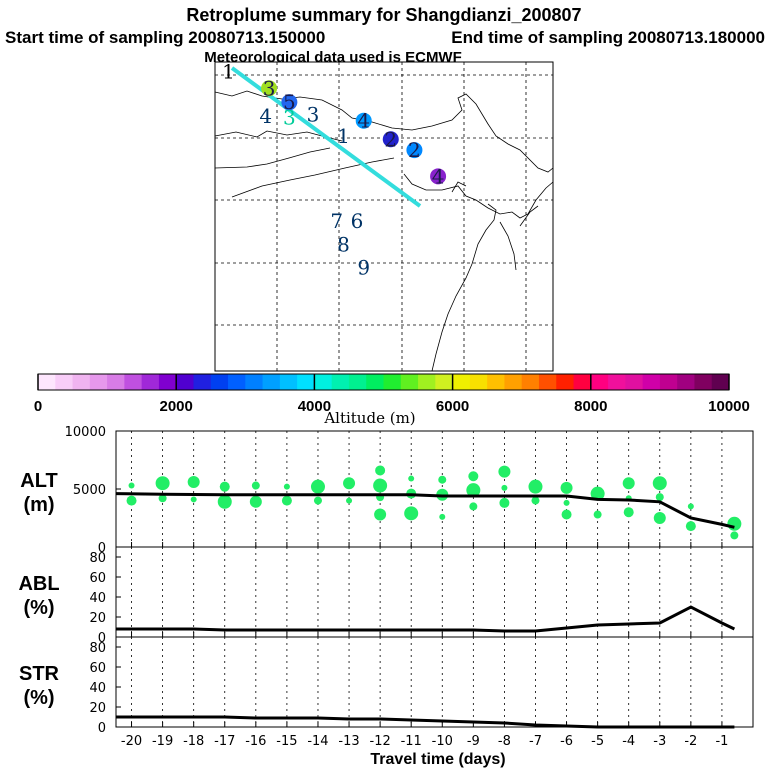 This screenshot has width=768, height=768. Describe the element at coordinates (97, 648) in the screenshot. I see `y-tick-label: 80` at that location.